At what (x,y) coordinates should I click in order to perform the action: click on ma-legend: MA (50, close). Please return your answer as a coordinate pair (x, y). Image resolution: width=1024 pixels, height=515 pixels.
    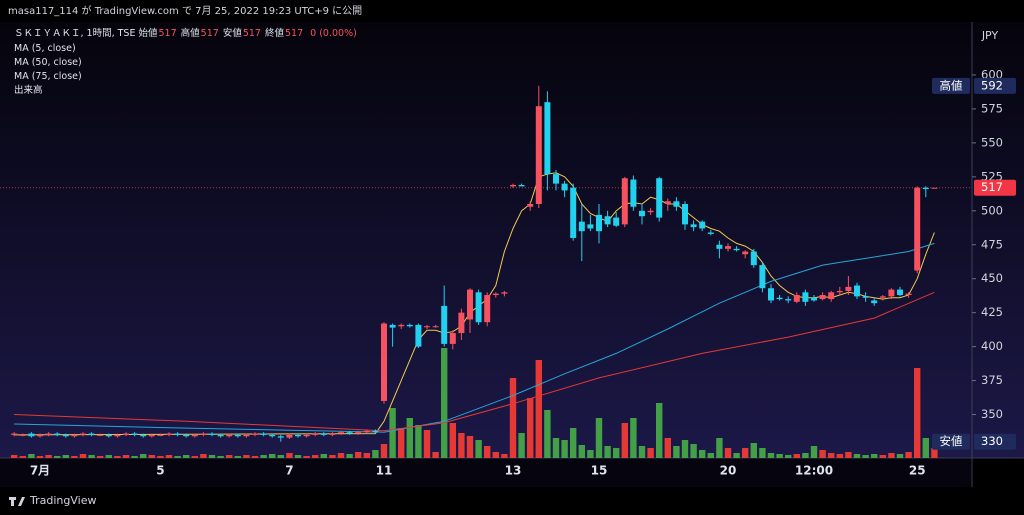
    Looking at the image, I should click on (48, 62).